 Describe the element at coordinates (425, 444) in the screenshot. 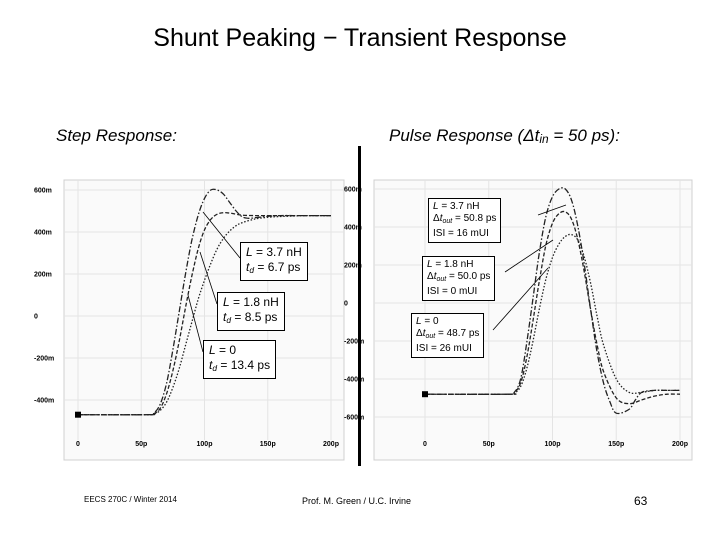

I see `pulse-x-tick-label: 0` at that location.